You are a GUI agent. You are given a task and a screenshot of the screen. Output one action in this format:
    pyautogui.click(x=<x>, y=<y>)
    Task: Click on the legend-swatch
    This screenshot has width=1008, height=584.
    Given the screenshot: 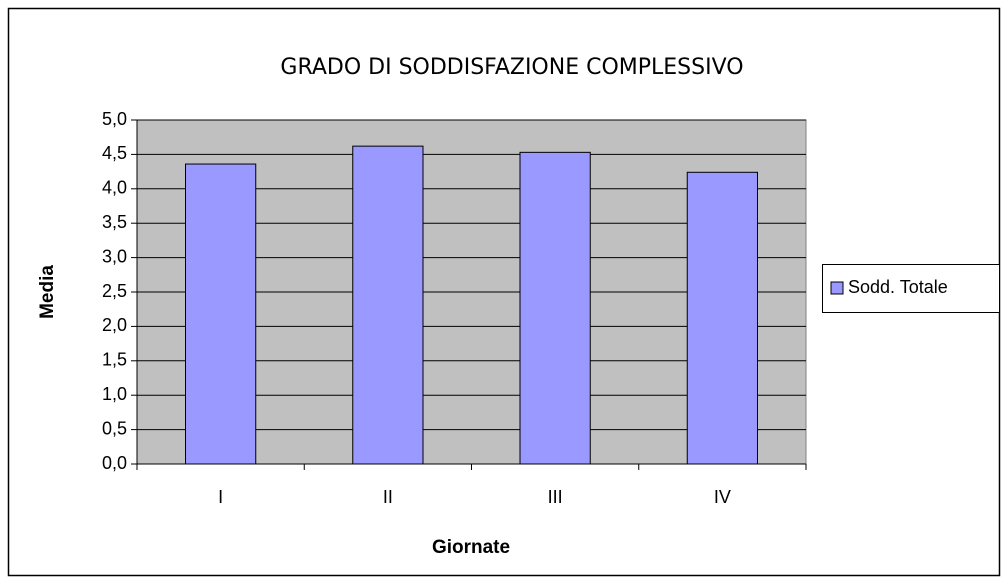 What is the action you would take?
    pyautogui.click(x=837, y=288)
    